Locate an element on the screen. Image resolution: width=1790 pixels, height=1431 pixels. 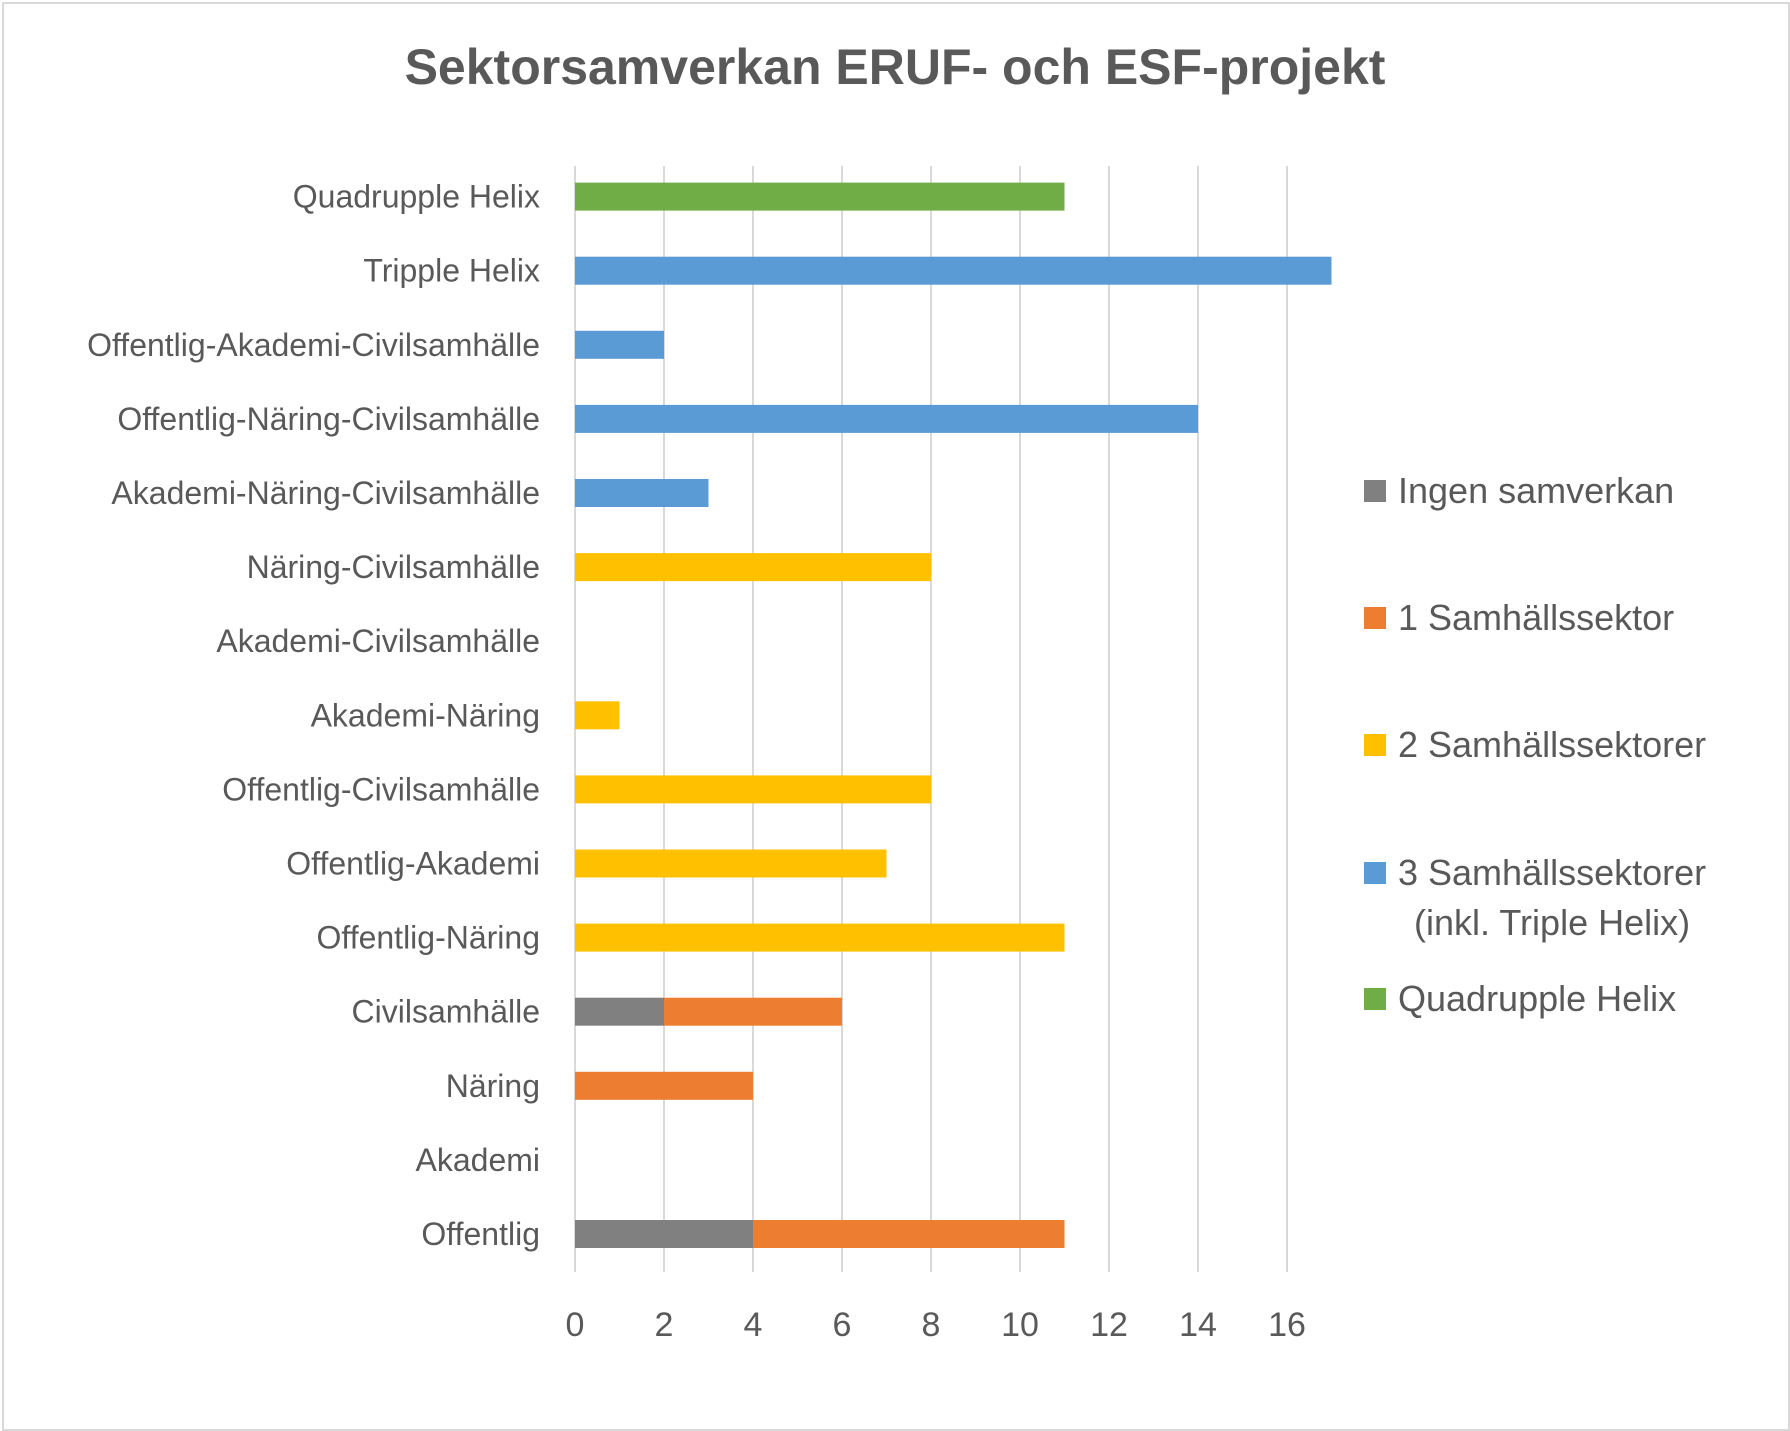
category-label: Quadrupple Helix is located at coordinates (416, 197).